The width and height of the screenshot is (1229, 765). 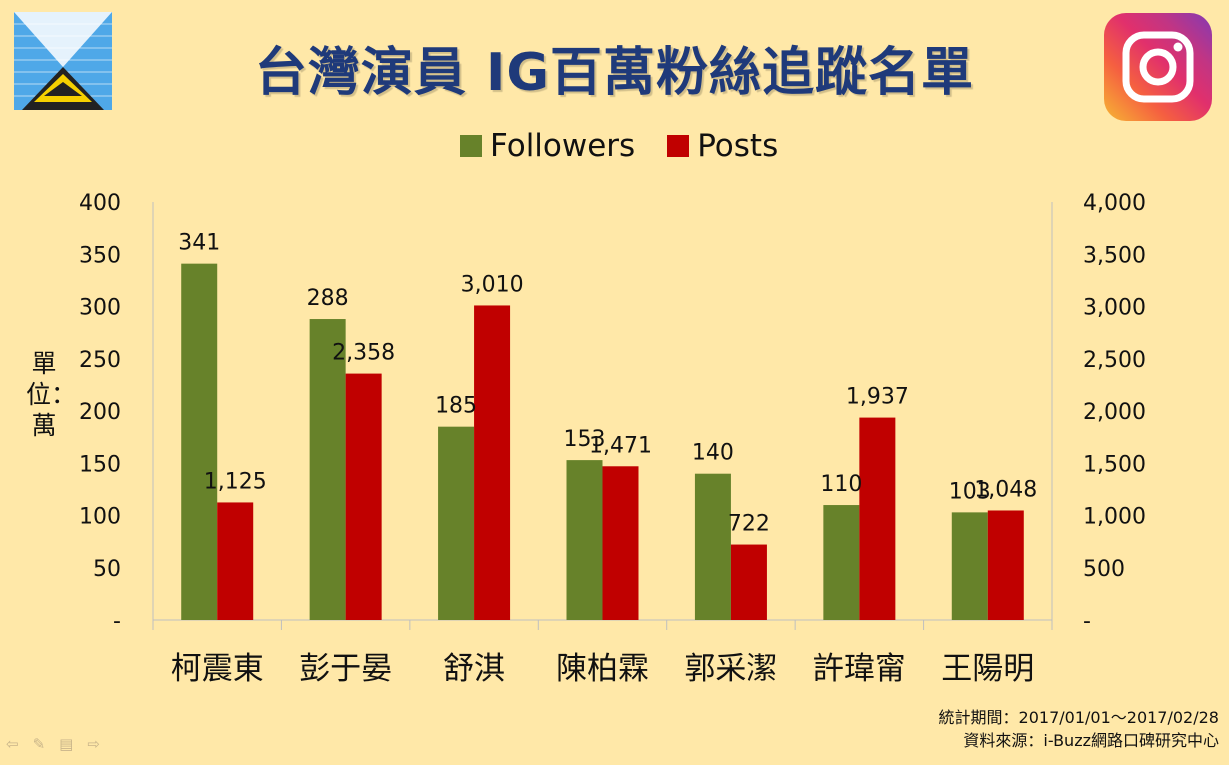 I want to click on data-label-posts: 1,937, so click(x=877, y=397).